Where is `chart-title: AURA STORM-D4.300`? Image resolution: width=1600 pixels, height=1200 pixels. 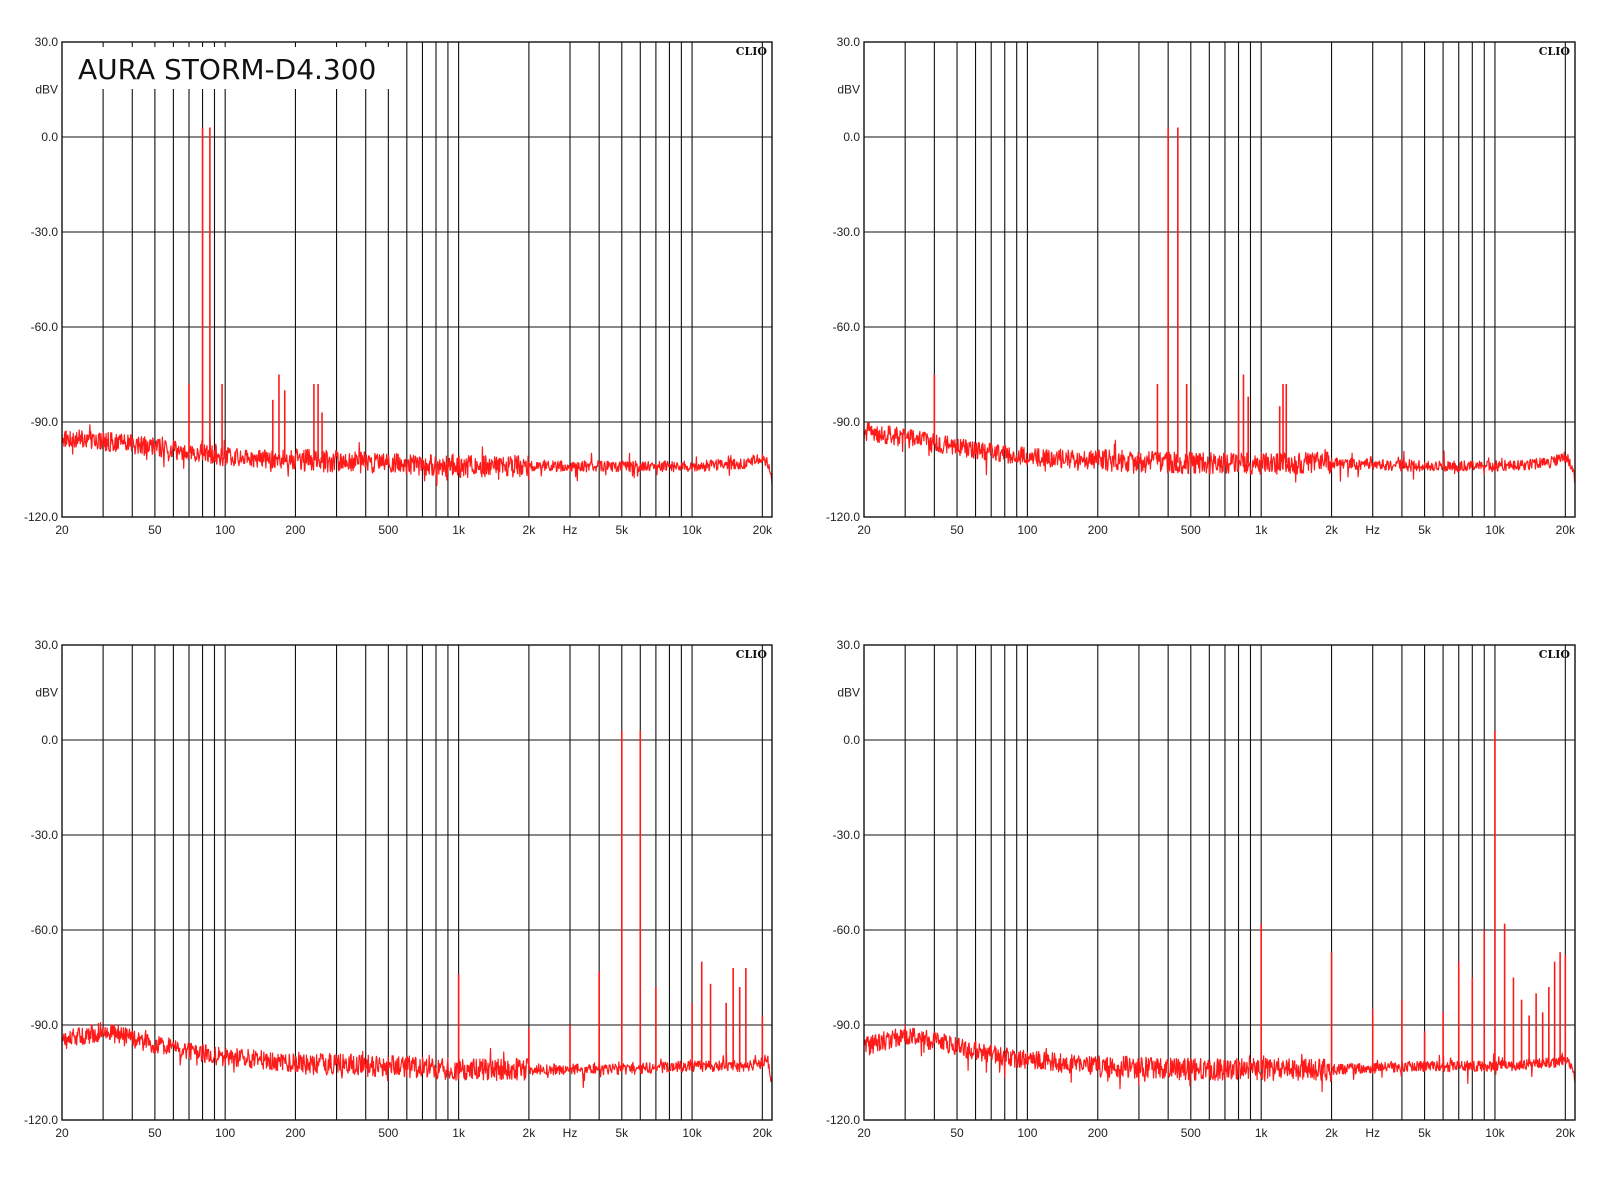 chart-title: AURA STORM-D4.300 is located at coordinates (227, 69).